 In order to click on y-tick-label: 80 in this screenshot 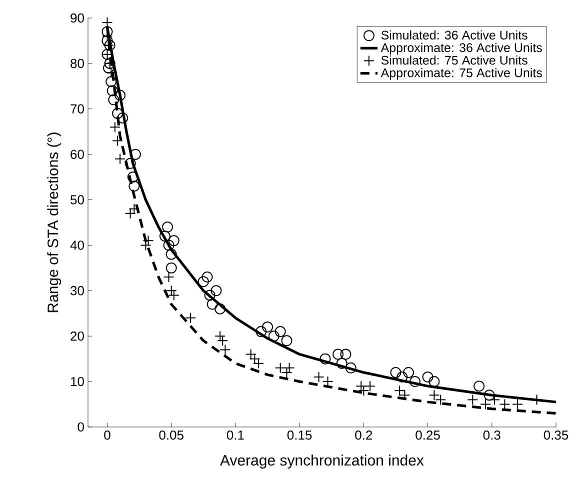, I will do `click(77, 63)`.